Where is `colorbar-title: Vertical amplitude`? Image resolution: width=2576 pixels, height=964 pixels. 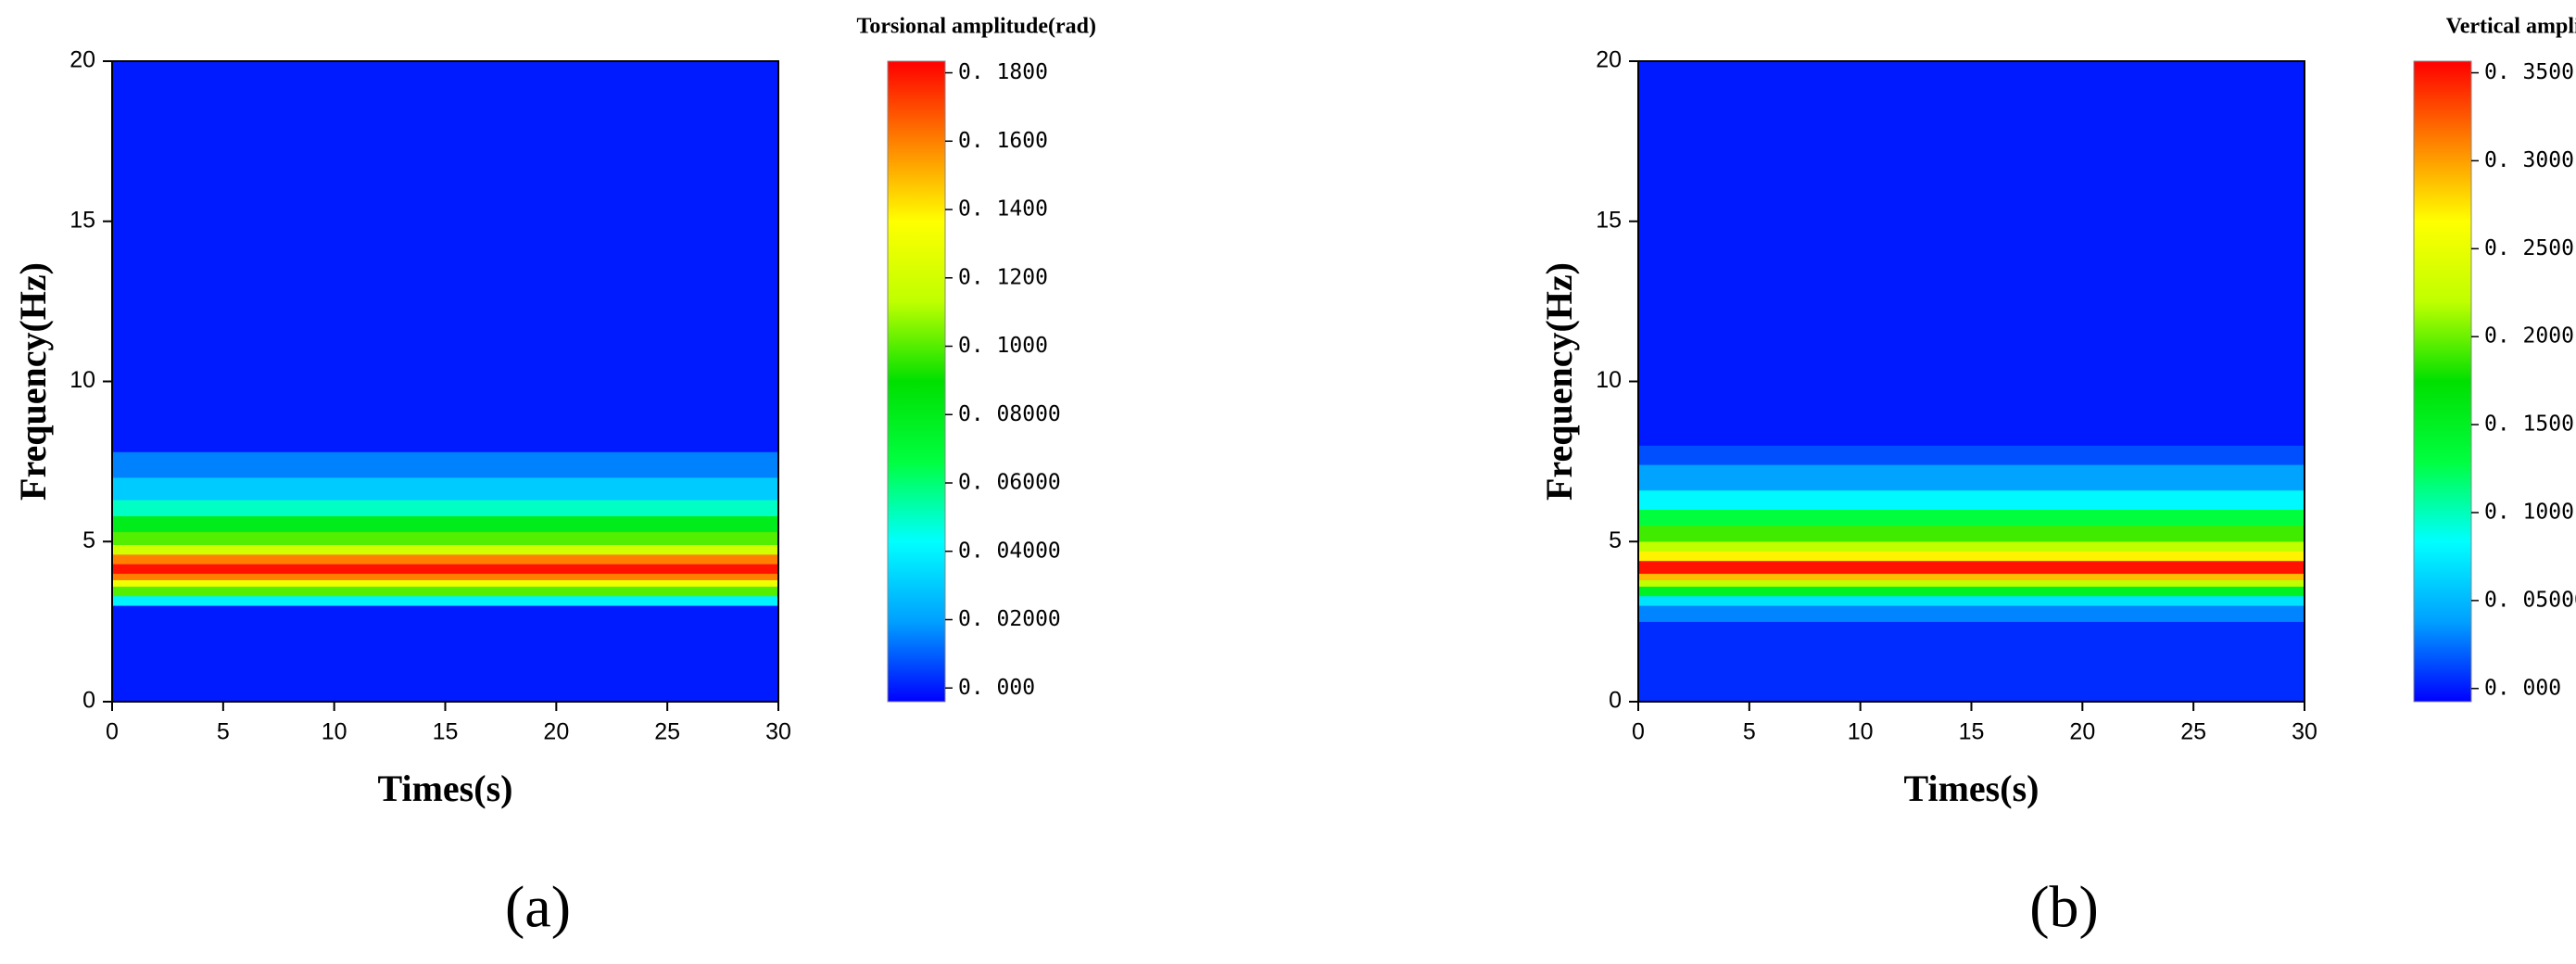
colorbar-title: Vertical amplitude is located at coordinates (2511, 27).